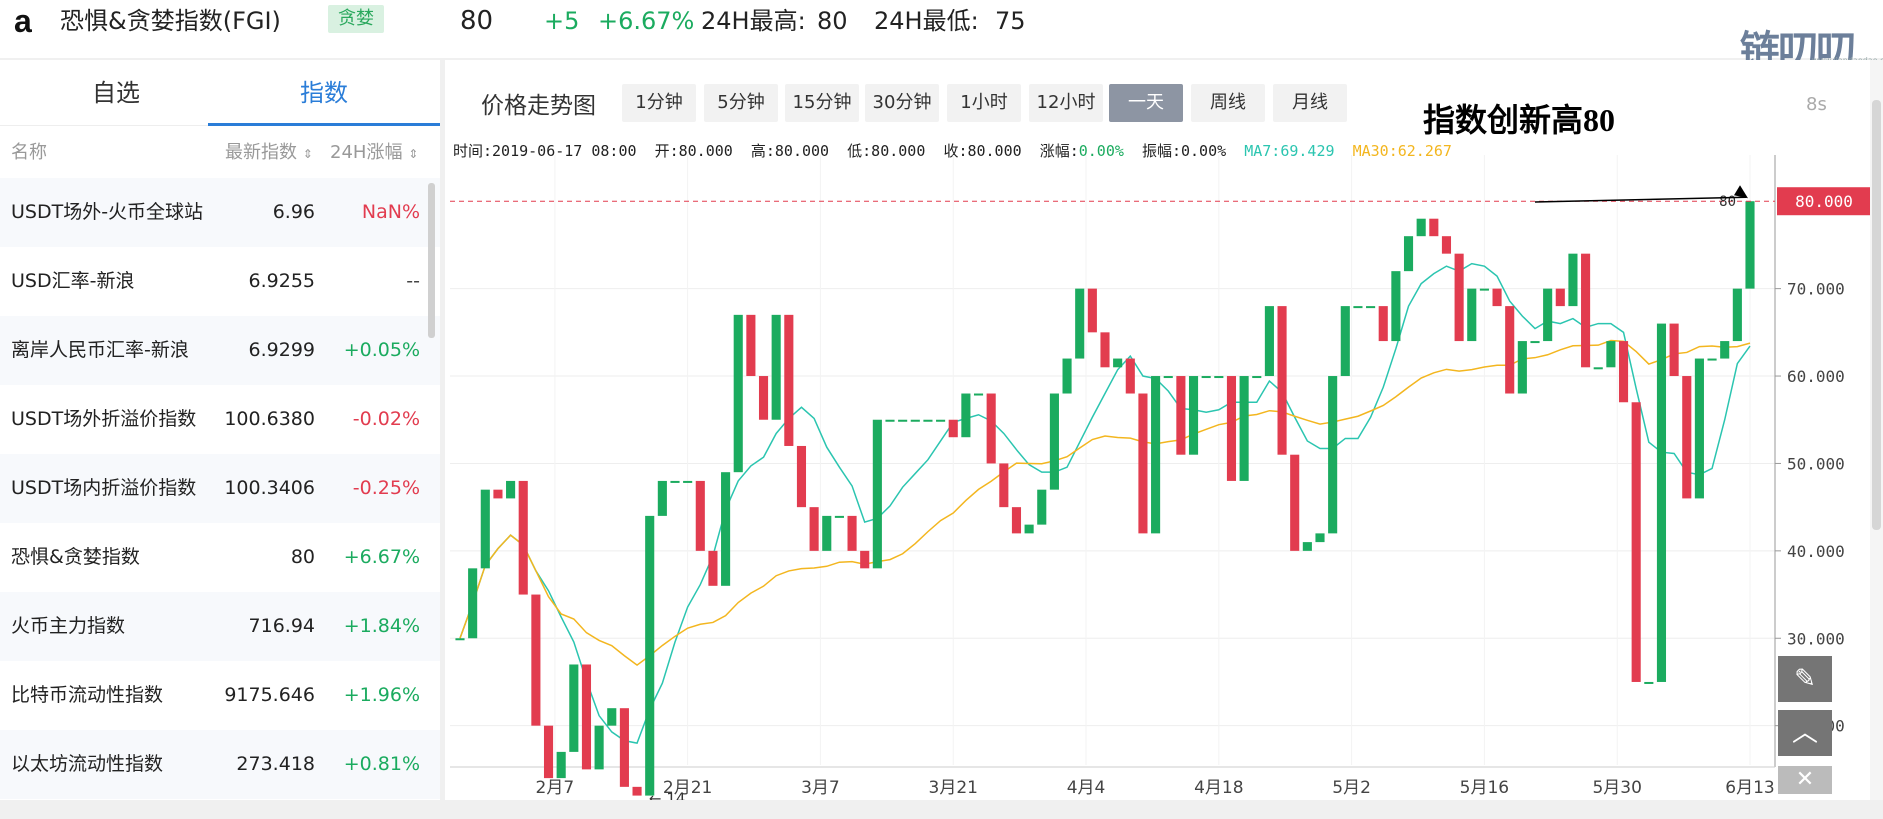 The height and width of the screenshot is (819, 1883). I want to click on index-name: USDT场外-火币全球站, so click(107, 212).